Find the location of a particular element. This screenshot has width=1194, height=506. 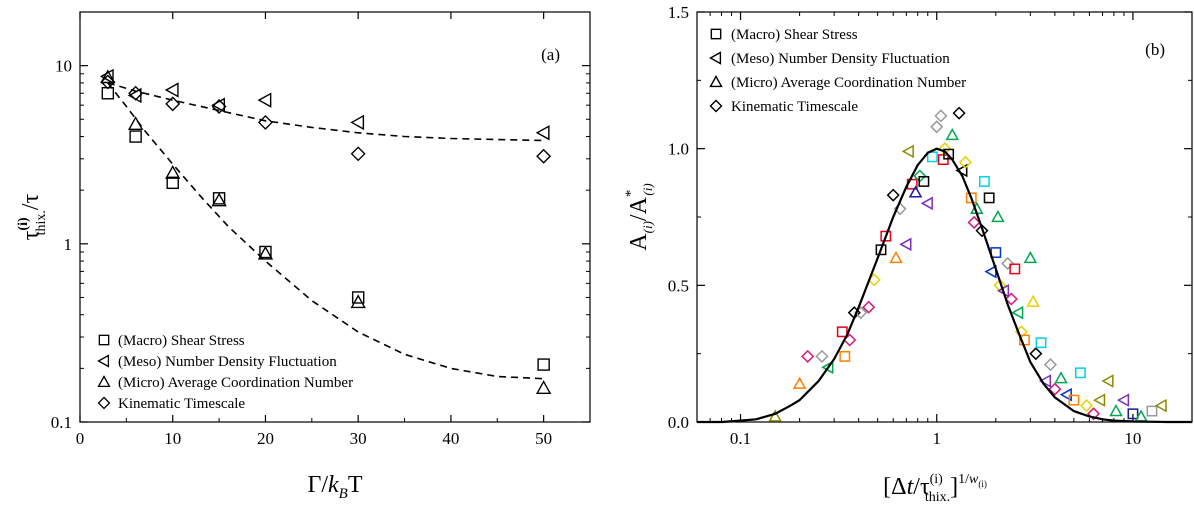

x-tick-label-a: 0 is located at coordinates (80, 438).